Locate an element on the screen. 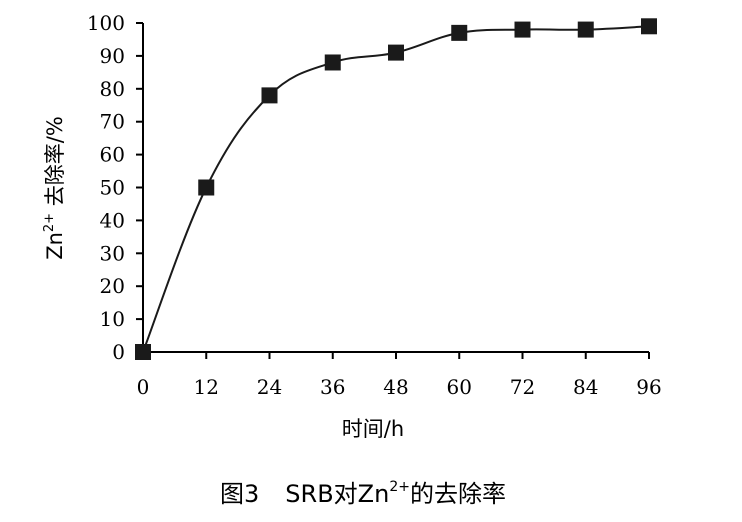  x-tick-label: 48 is located at coordinates (395, 387).